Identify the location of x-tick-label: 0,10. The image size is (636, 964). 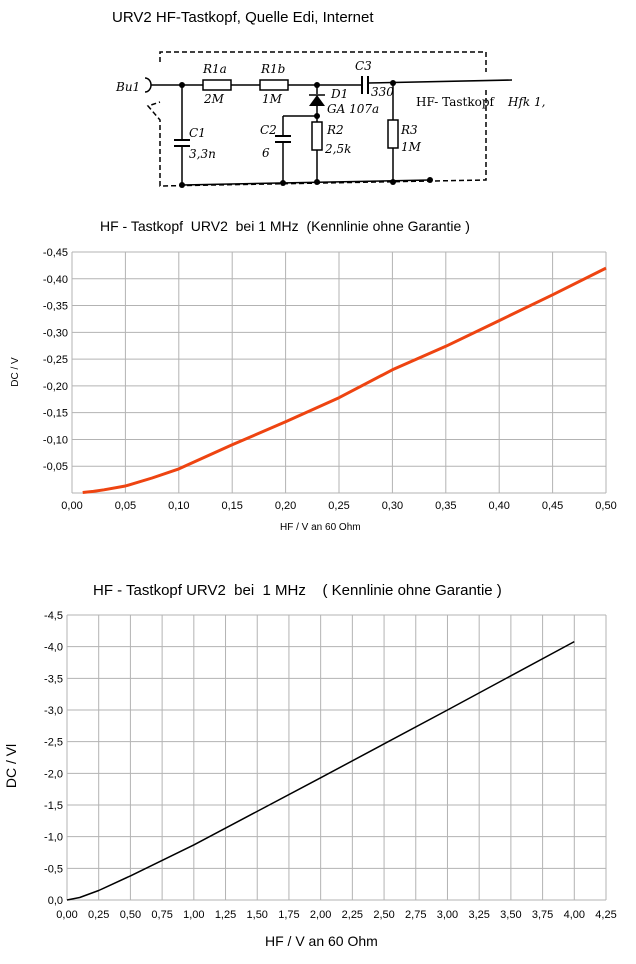
(178, 506).